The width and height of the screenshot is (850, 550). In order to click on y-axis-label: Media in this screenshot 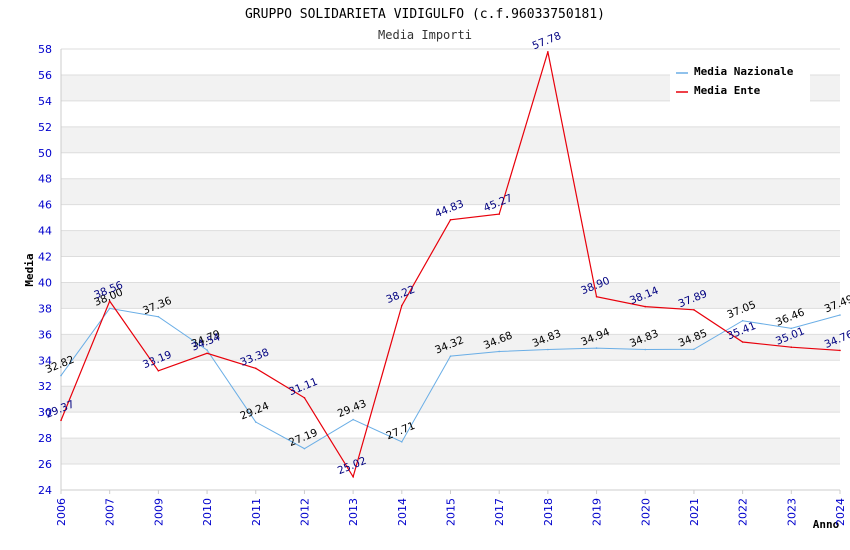, I will do `click(29, 269)`.